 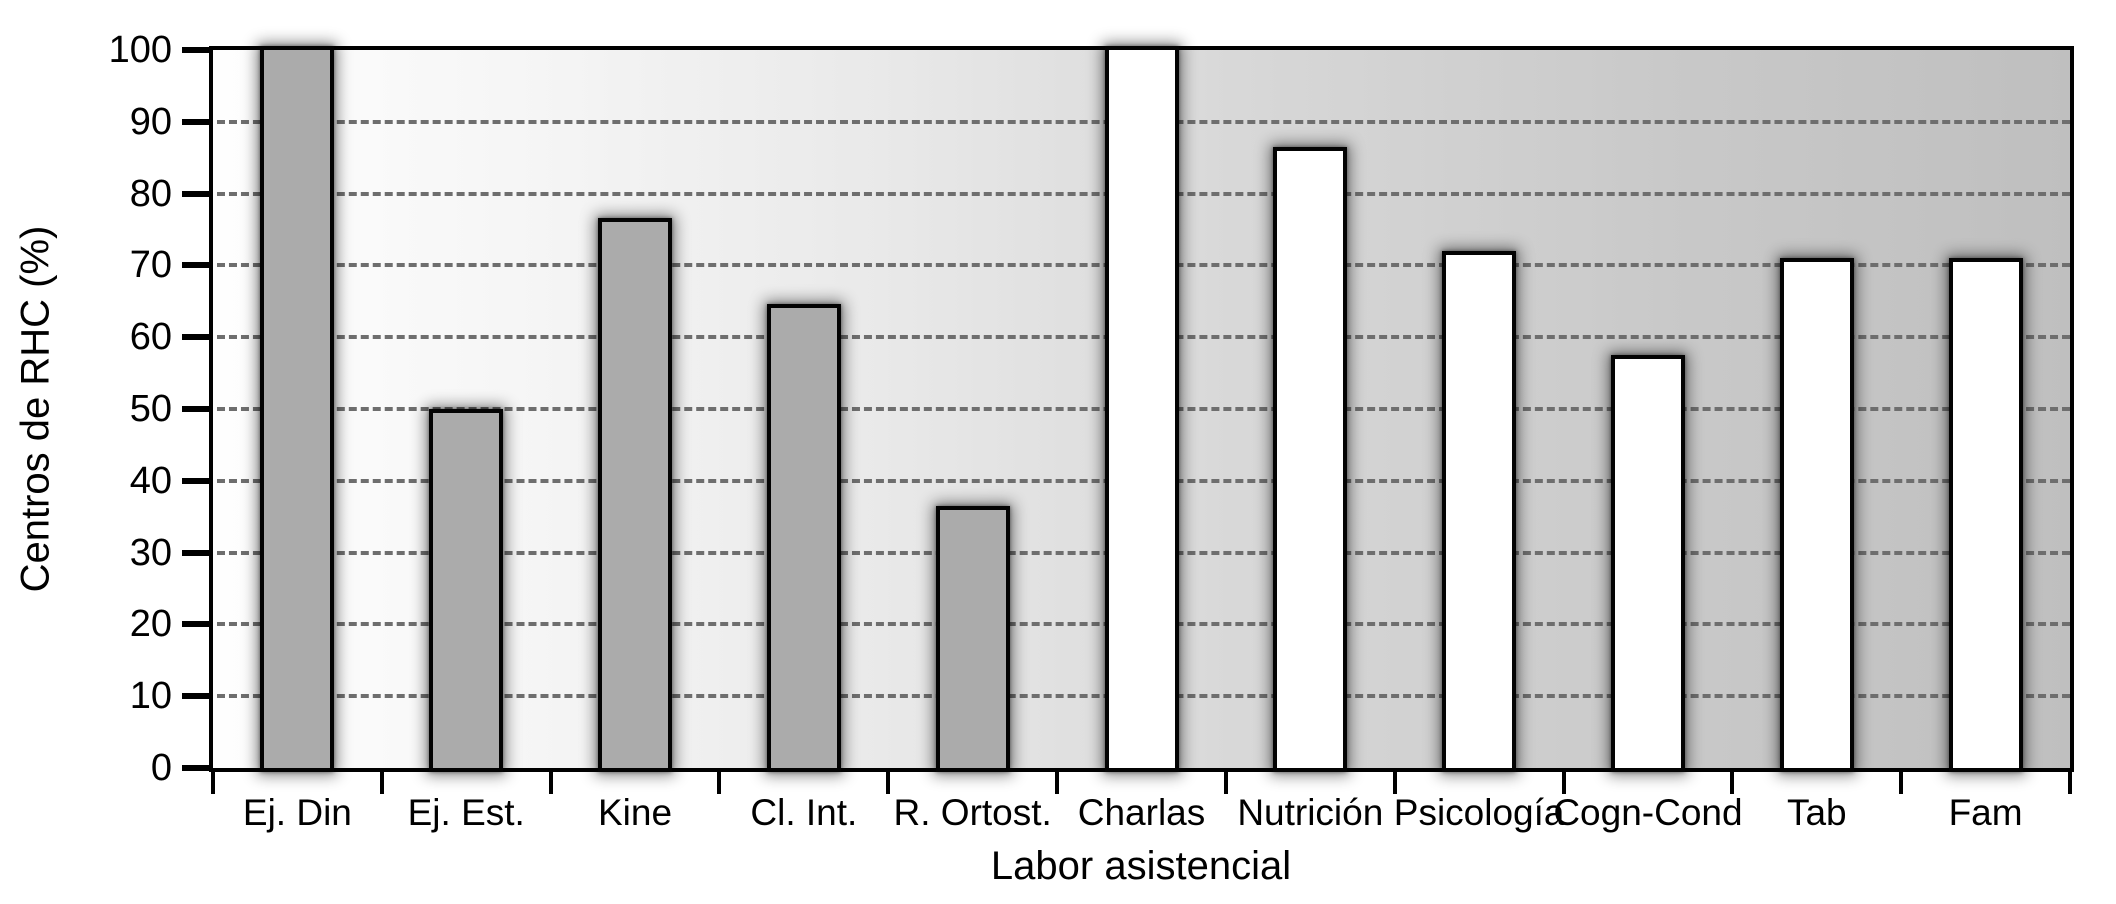 I want to click on x-label-fam: Fam, so click(x=1985, y=812).